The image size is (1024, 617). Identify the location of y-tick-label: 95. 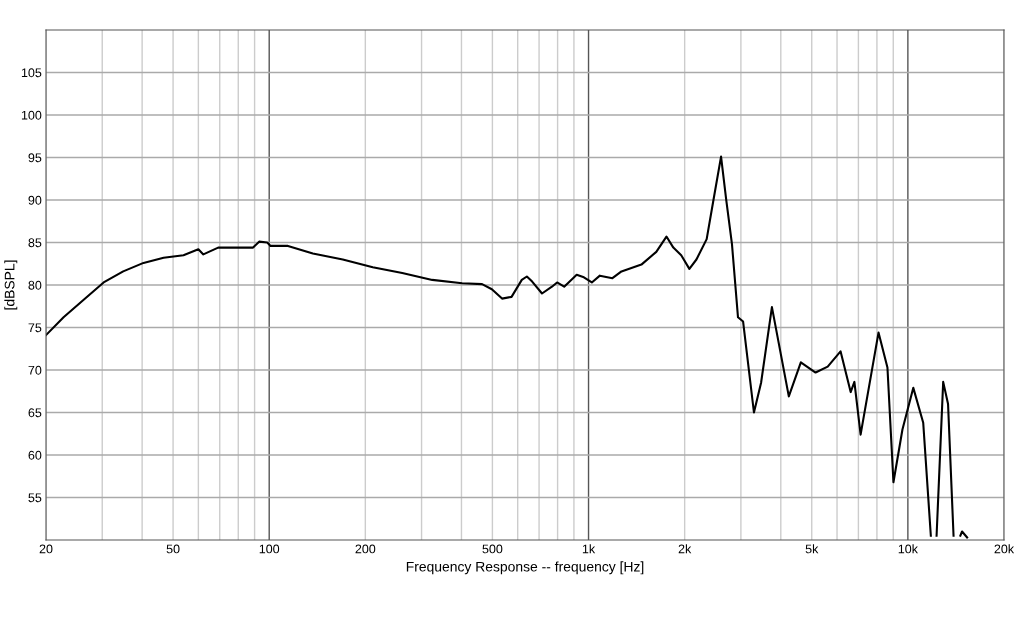
(35, 158).